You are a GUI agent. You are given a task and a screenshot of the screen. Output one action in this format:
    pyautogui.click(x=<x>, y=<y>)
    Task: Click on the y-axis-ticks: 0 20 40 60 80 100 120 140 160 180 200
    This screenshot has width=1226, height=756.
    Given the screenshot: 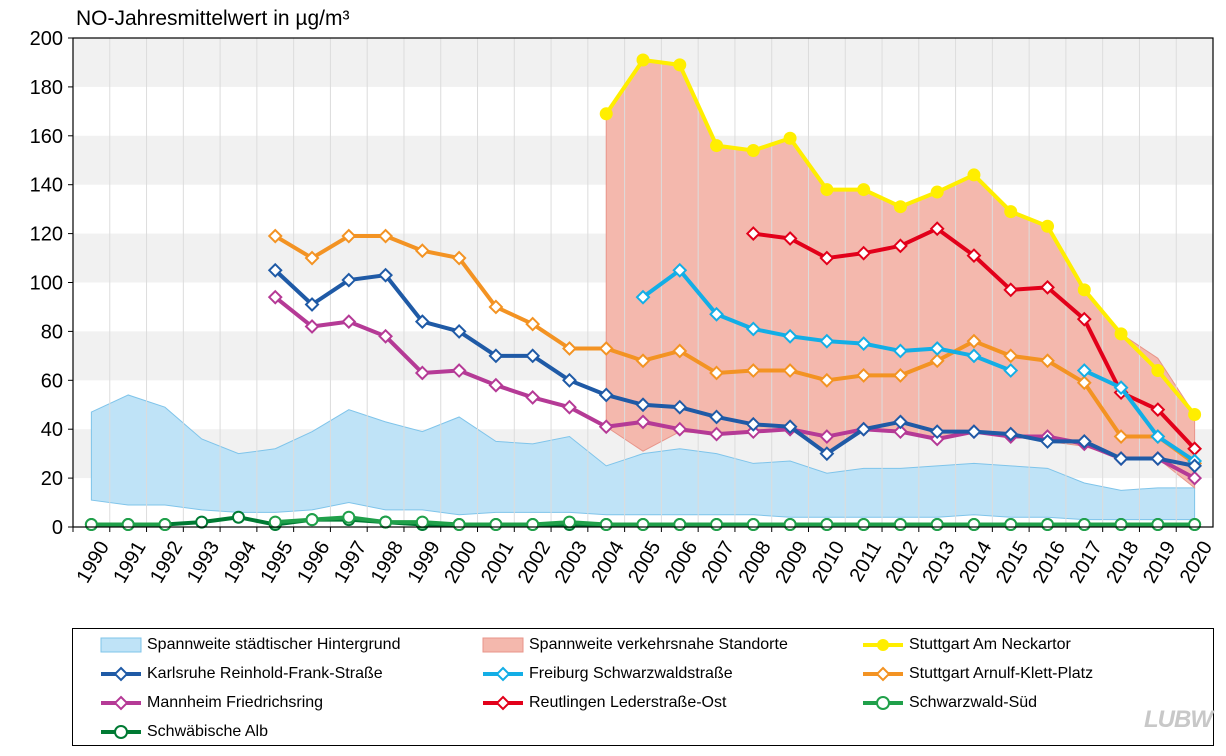 What is the action you would take?
    pyautogui.click(x=51, y=283)
    